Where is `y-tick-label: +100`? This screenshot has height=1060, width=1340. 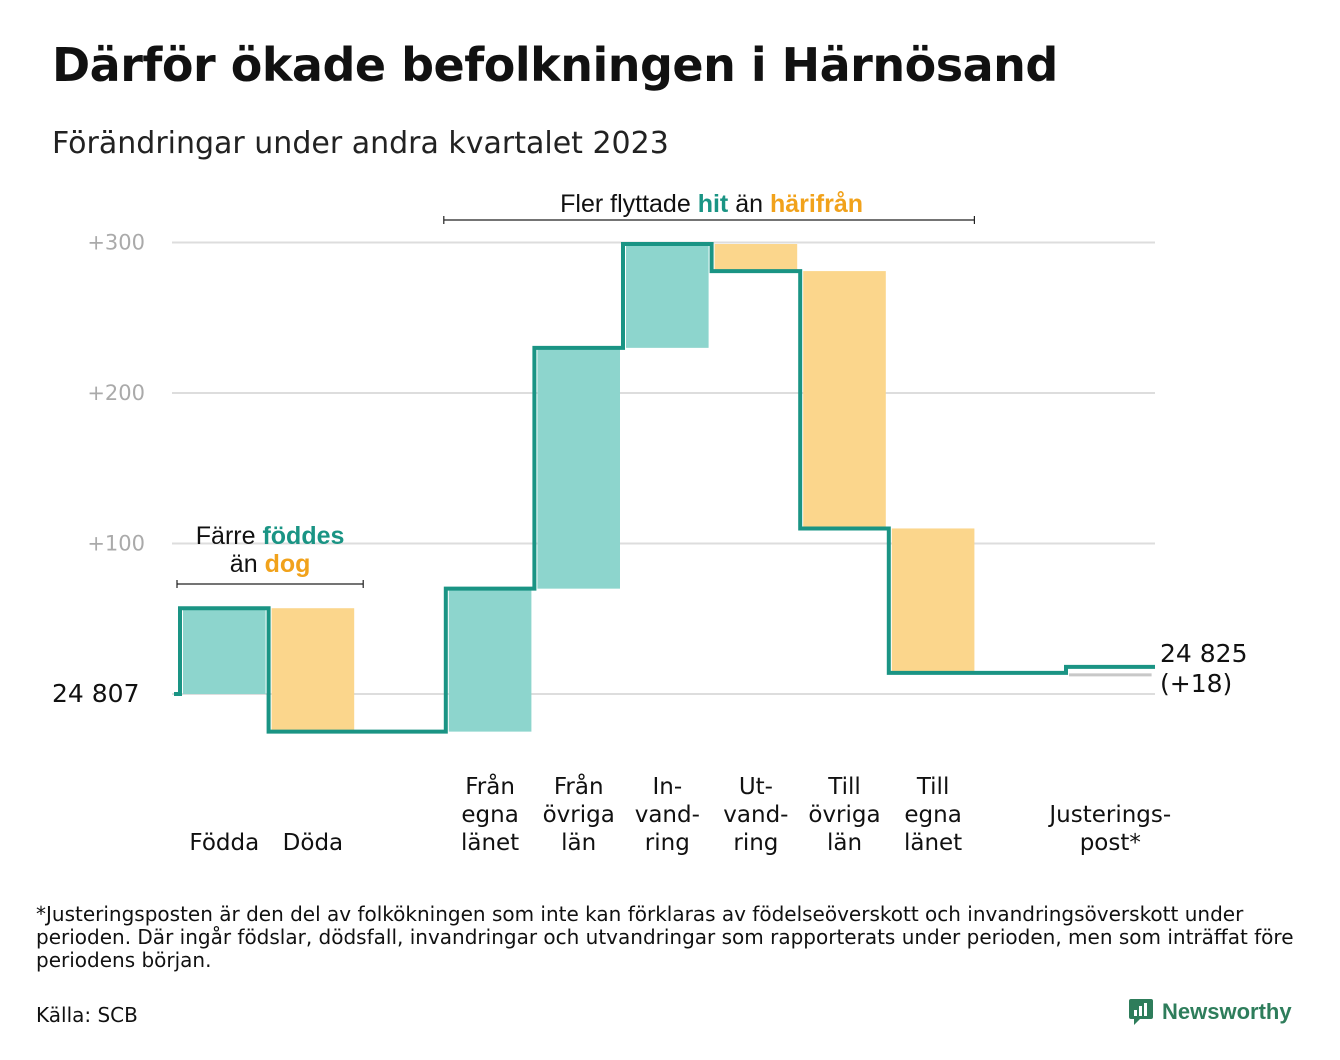 y-tick-label: +100 is located at coordinates (116, 544).